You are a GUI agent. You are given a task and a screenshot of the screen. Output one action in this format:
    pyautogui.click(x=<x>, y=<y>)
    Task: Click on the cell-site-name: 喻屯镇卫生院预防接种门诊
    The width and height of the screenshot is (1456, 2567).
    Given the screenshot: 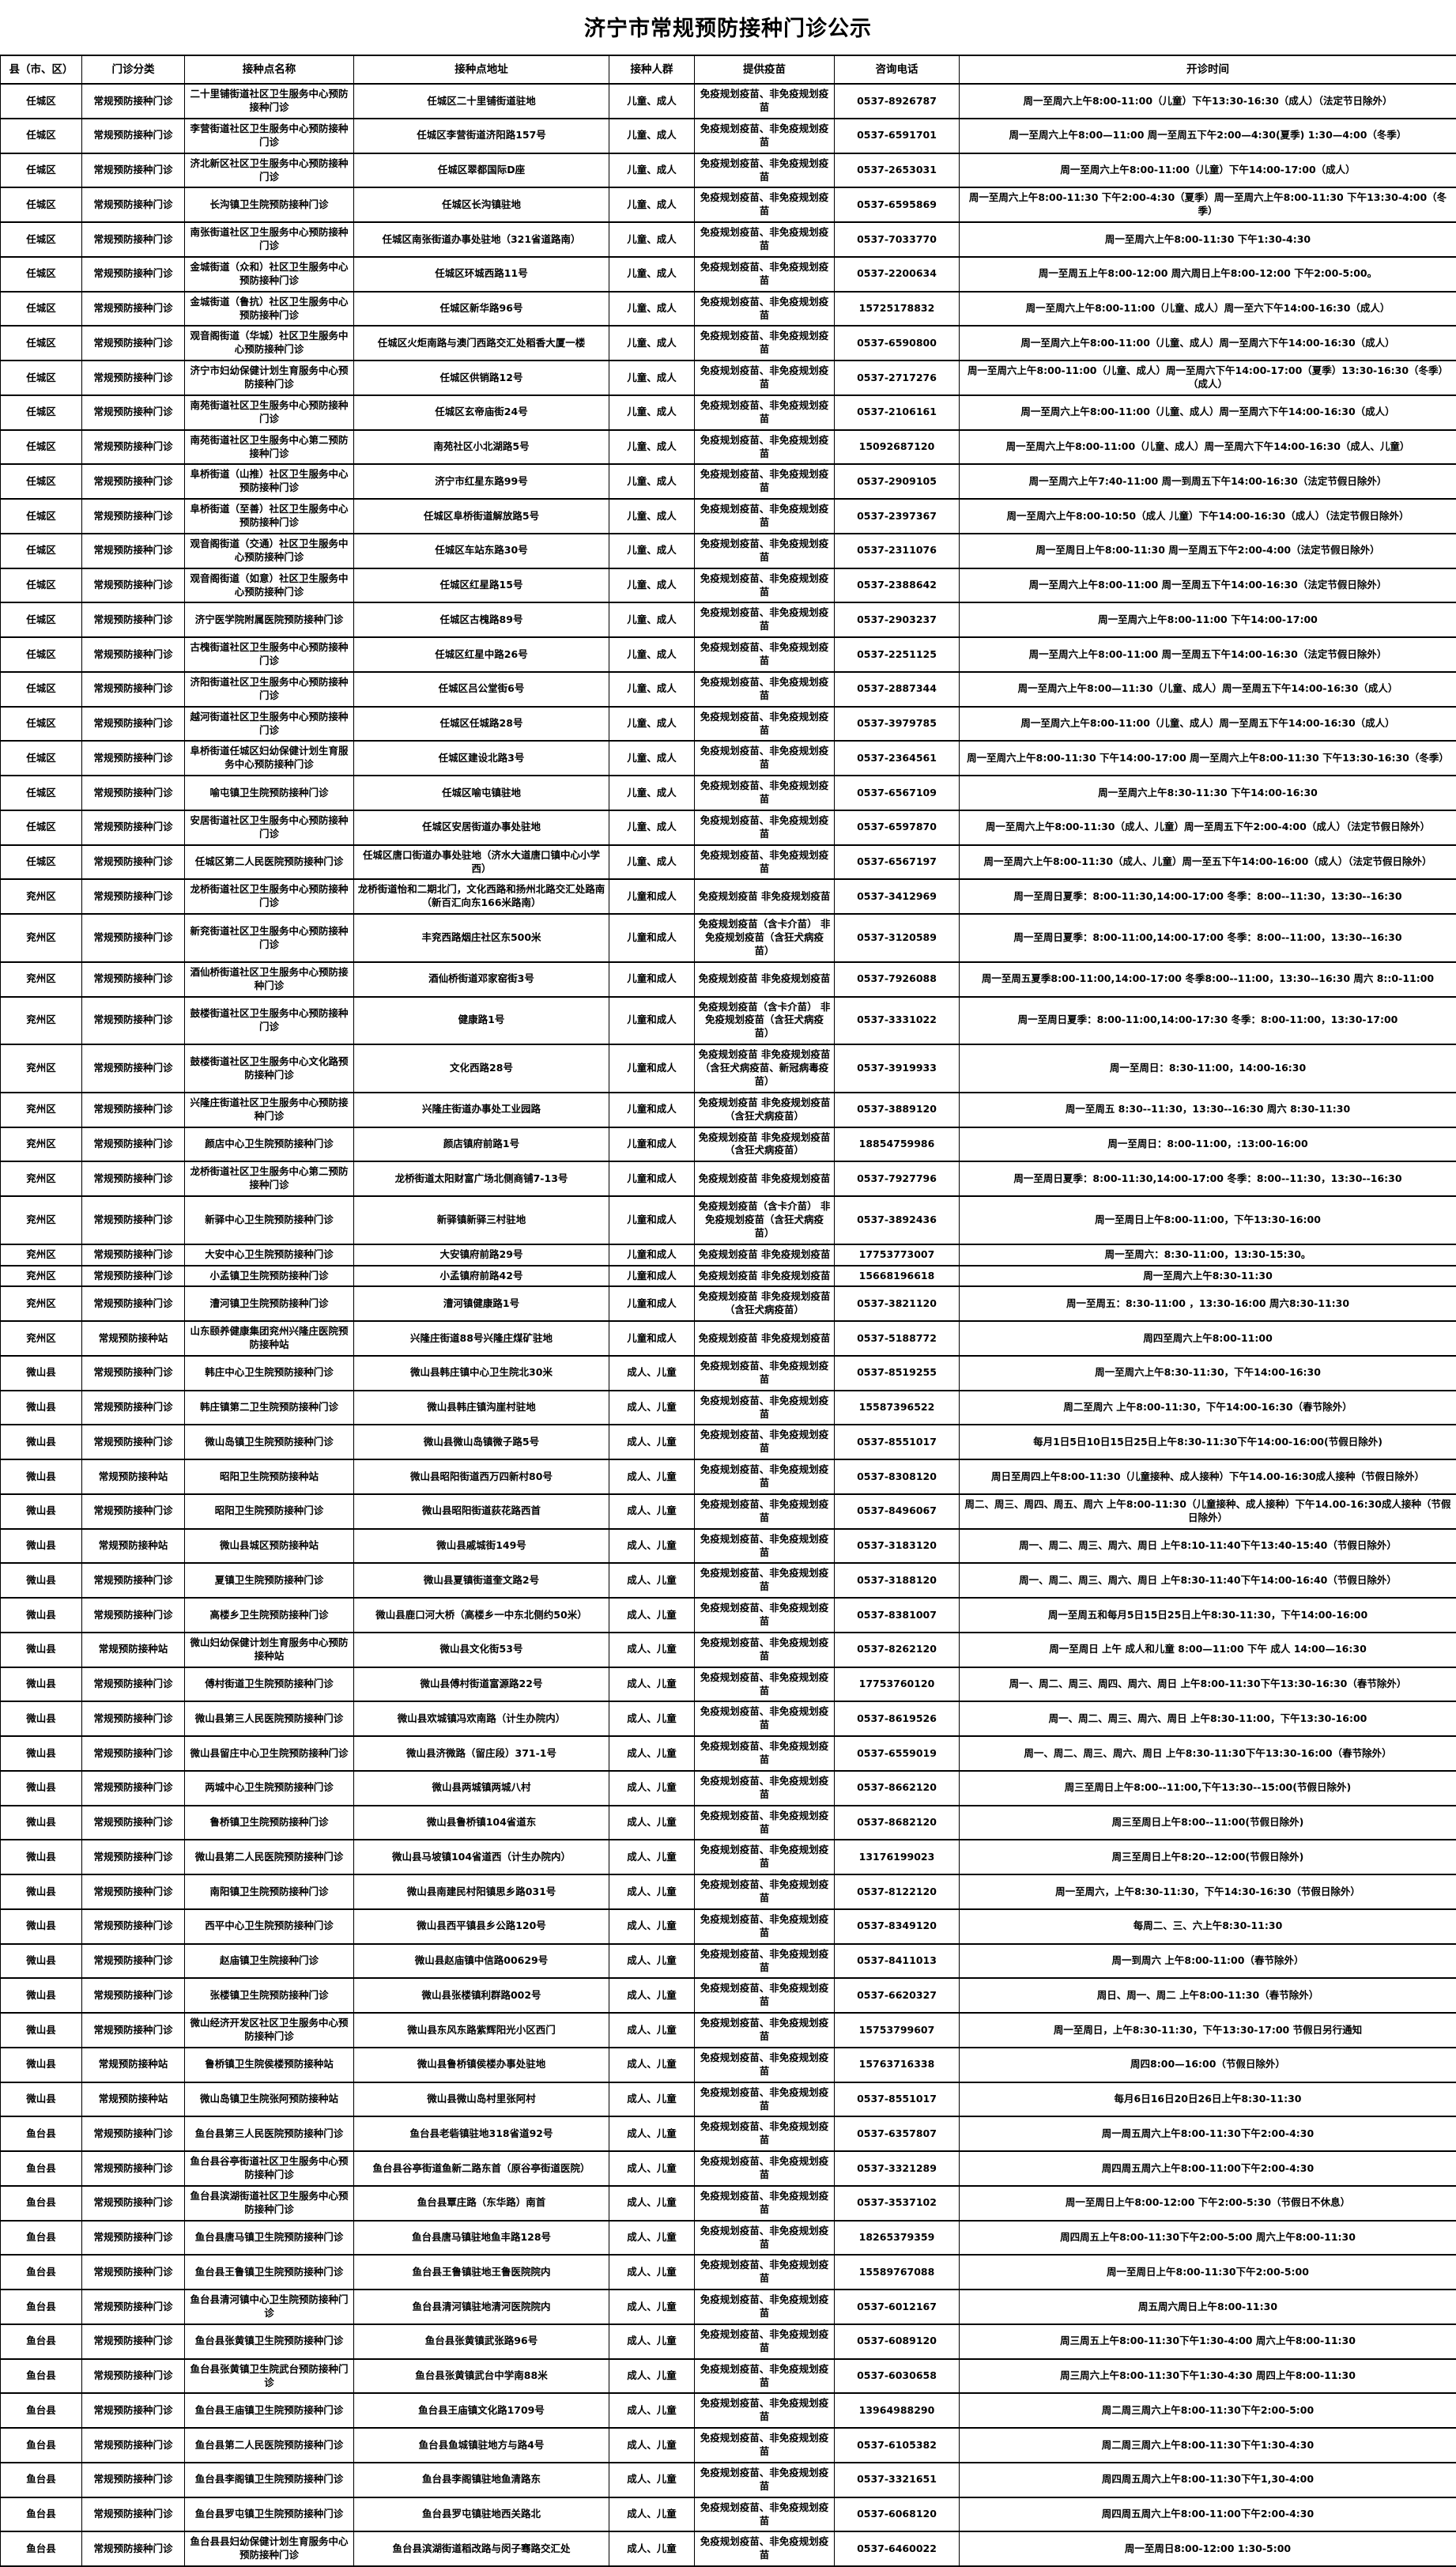 What is the action you would take?
    pyautogui.click(x=269, y=793)
    